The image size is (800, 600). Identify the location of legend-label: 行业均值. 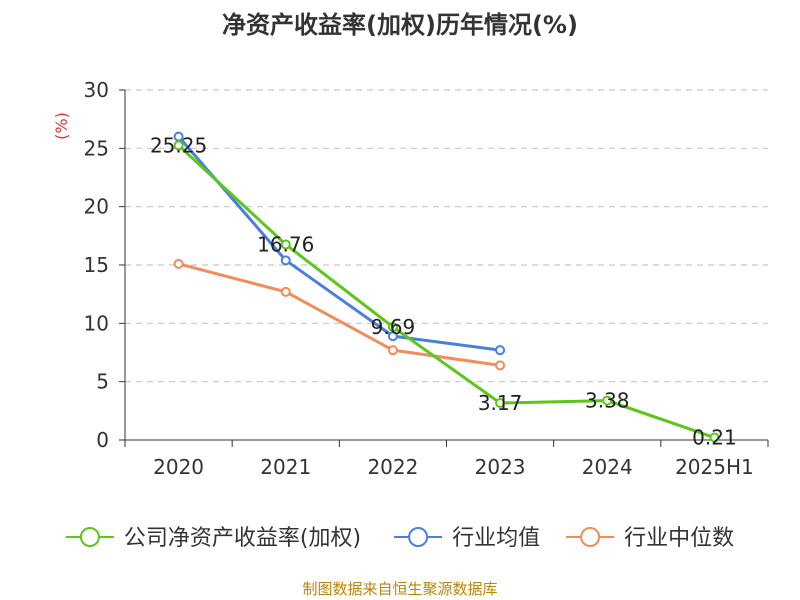
(496, 538).